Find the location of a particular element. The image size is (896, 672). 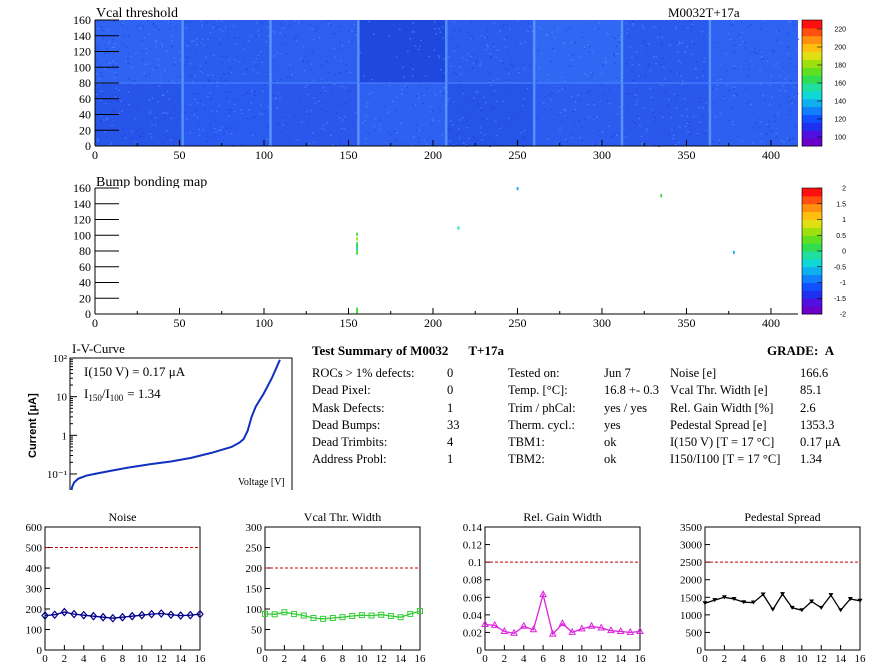

y-tick-label: 300 is located at coordinates (34, 590).